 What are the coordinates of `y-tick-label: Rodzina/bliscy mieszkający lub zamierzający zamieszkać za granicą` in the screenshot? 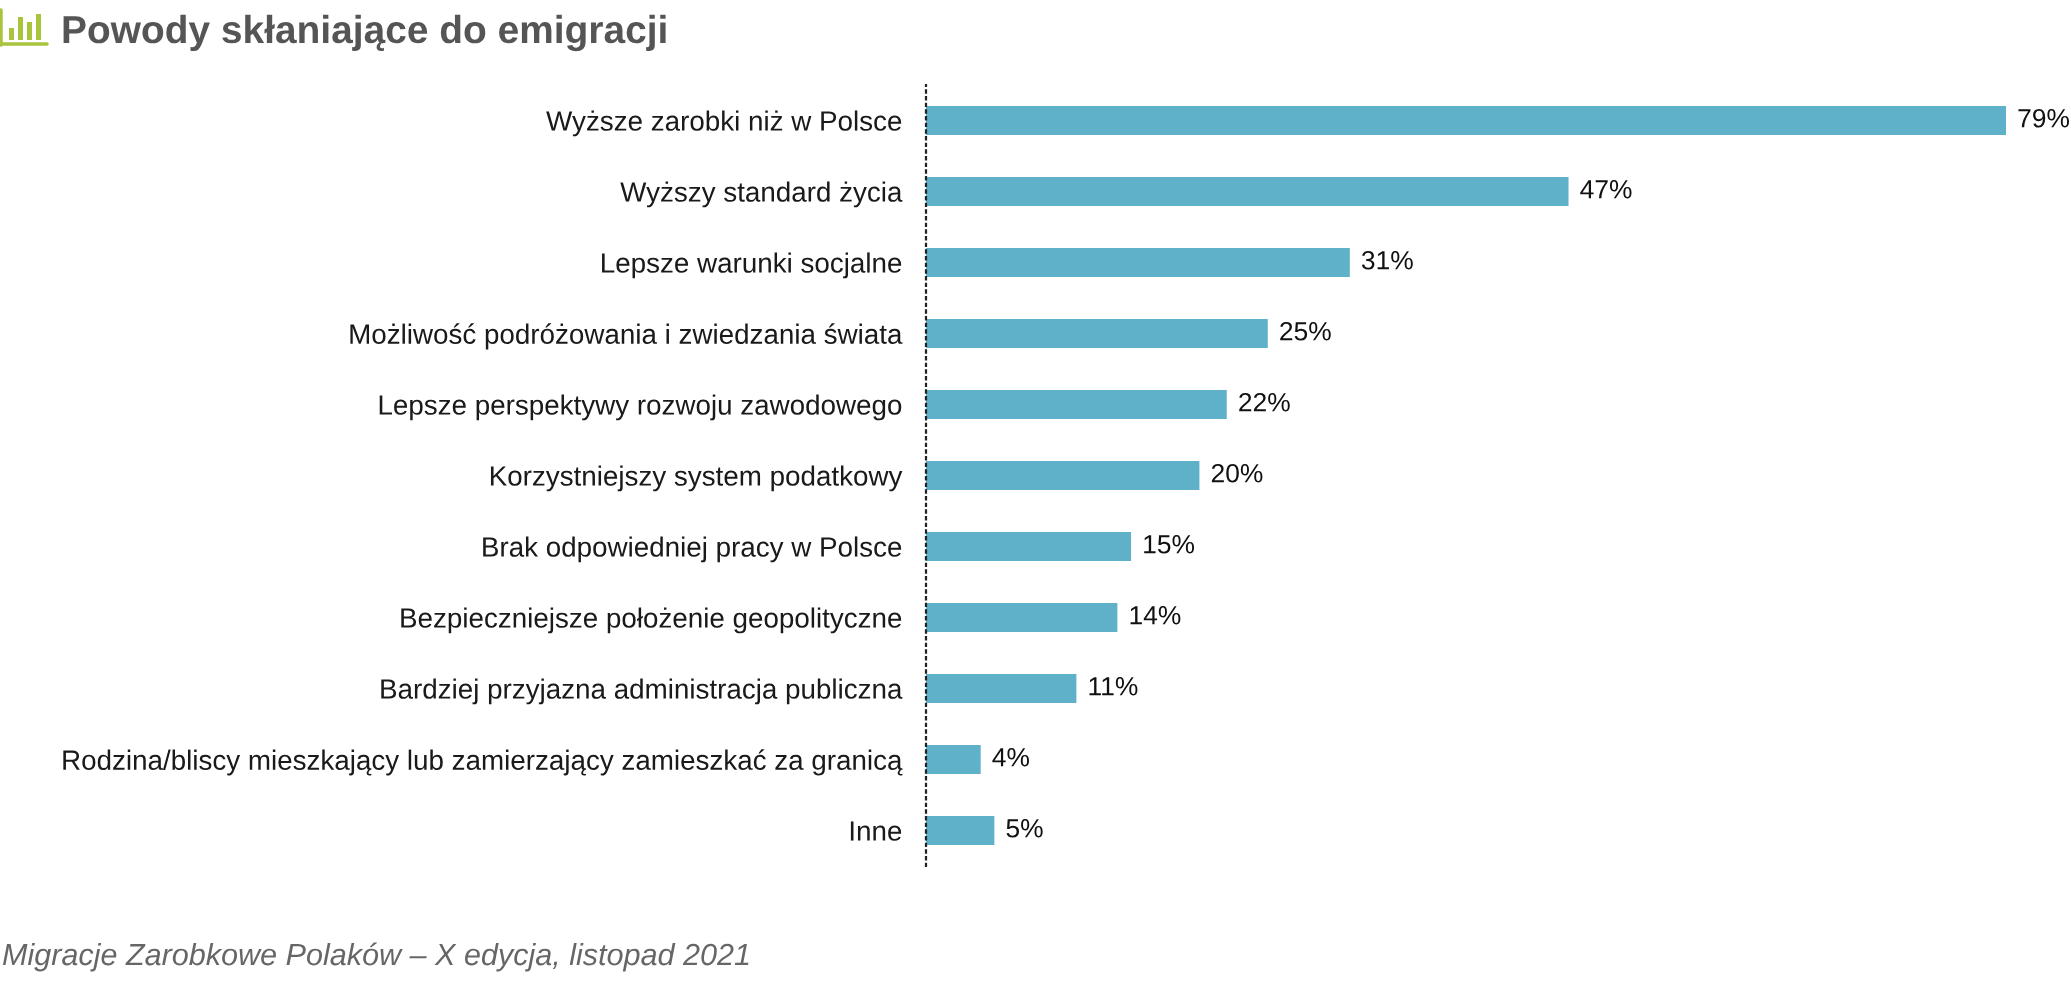 It's located at (483, 762).